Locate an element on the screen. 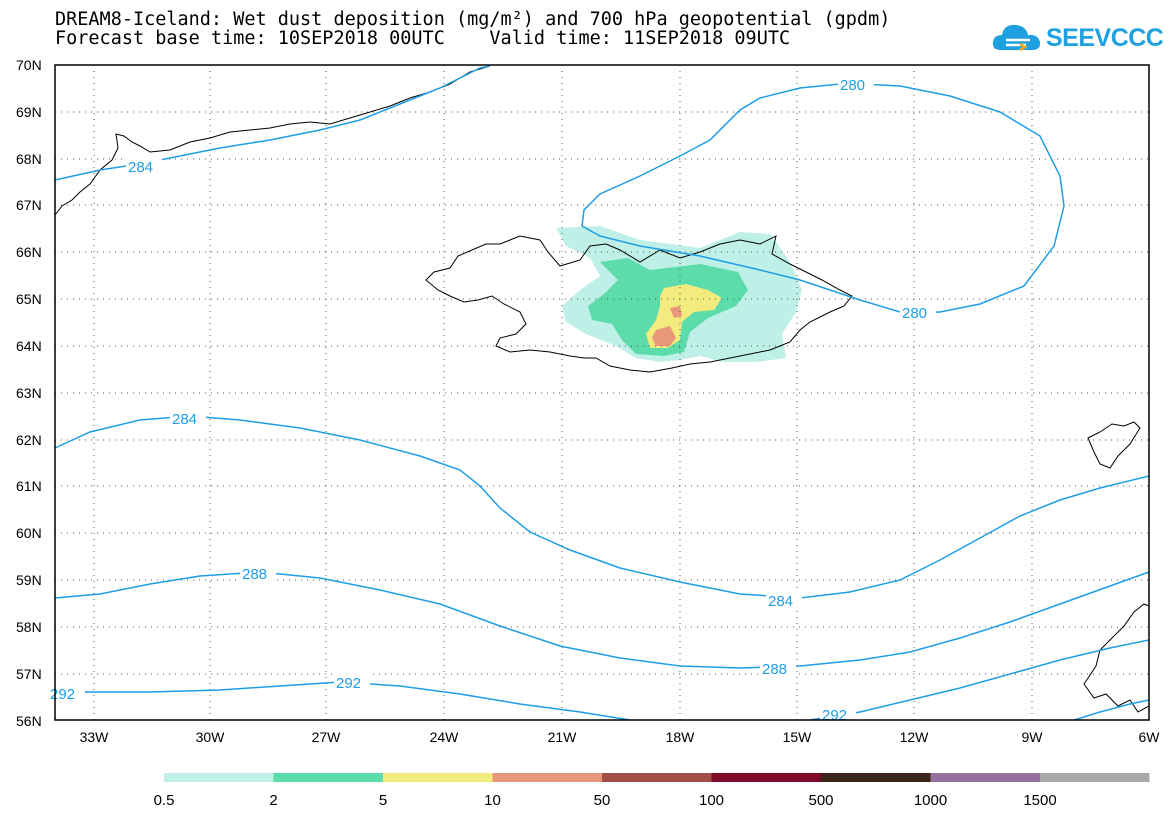 The width and height of the screenshot is (1175, 815). colorbar-label: 0.5 is located at coordinates (164, 800).